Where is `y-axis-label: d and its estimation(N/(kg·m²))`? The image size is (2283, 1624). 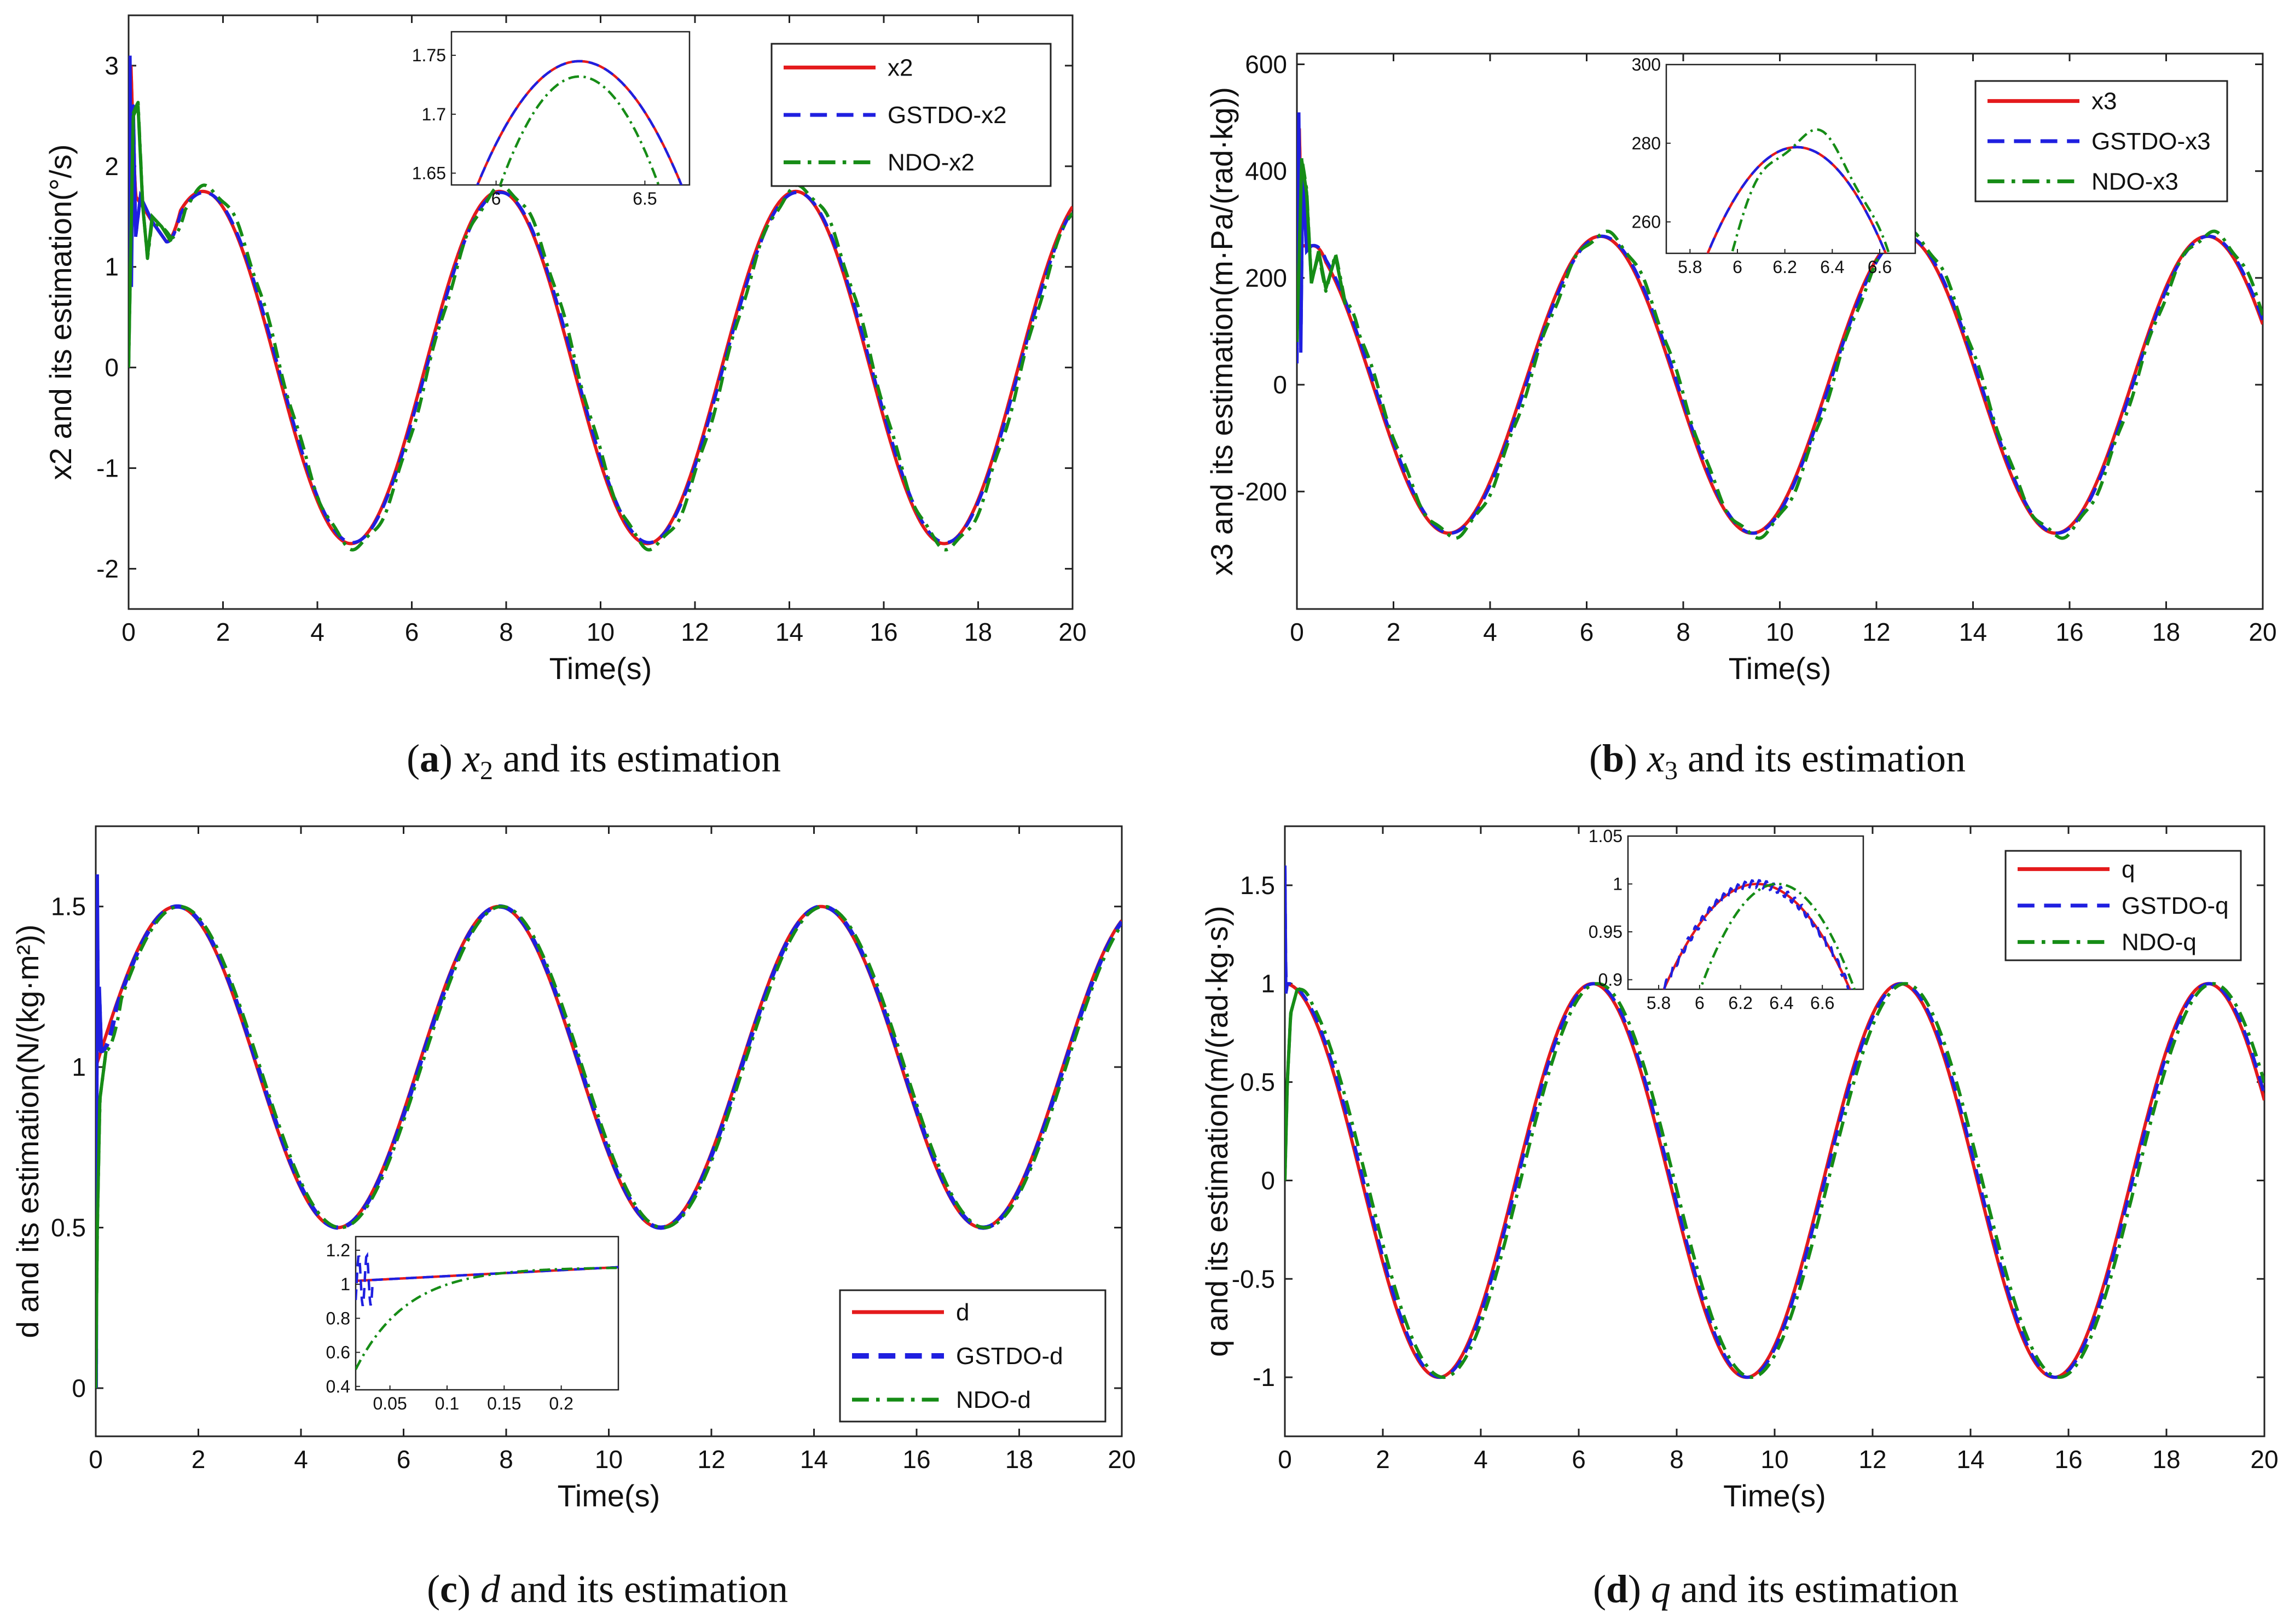 y-axis-label: d and its estimation(N/(kg·m²)) is located at coordinates (27, 1131).